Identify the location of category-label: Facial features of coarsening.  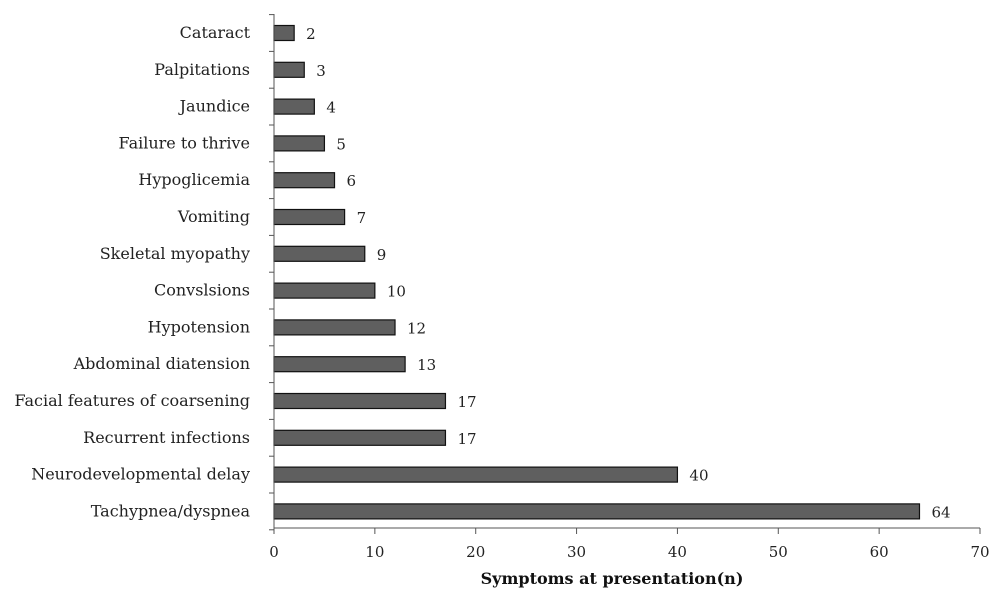
(132, 400).